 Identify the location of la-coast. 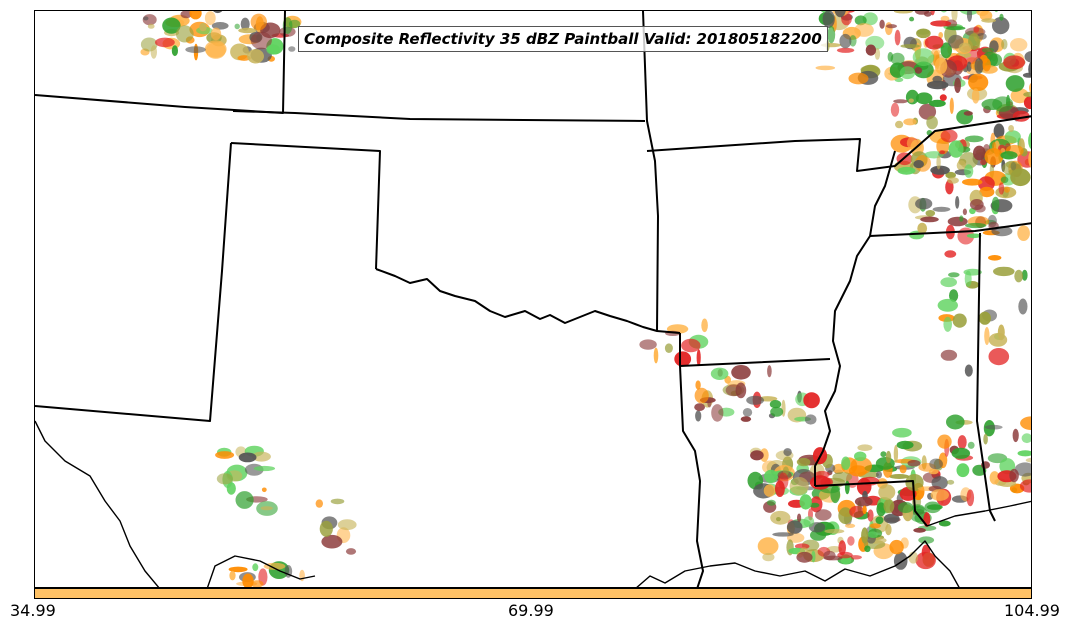
(798, 563).